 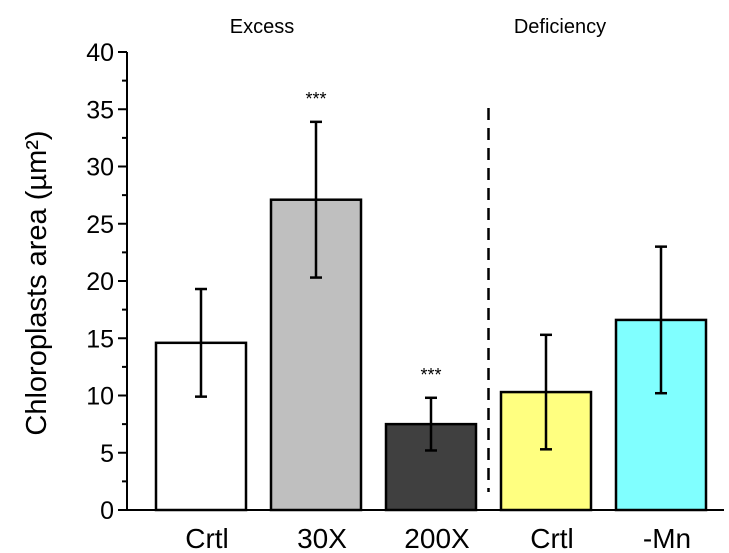 What do you see at coordinates (560, 27) in the screenshot?
I see `group-label-deficiency: Deficiency` at bounding box center [560, 27].